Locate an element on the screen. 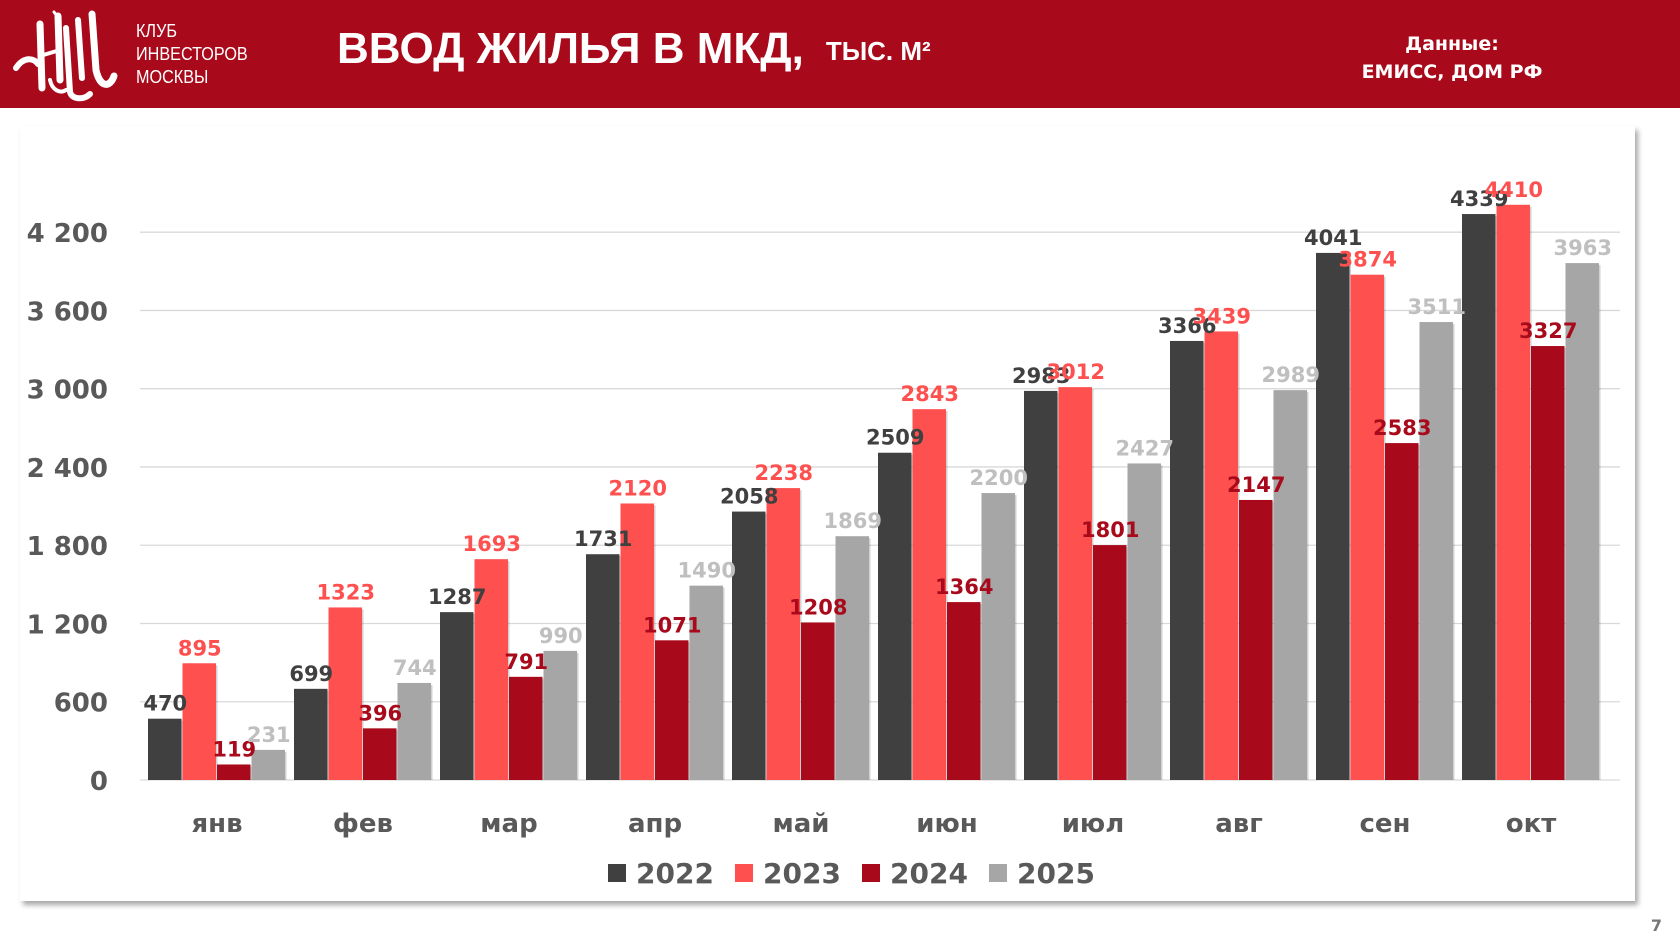  bar-2022-фев is located at coordinates (311, 734).